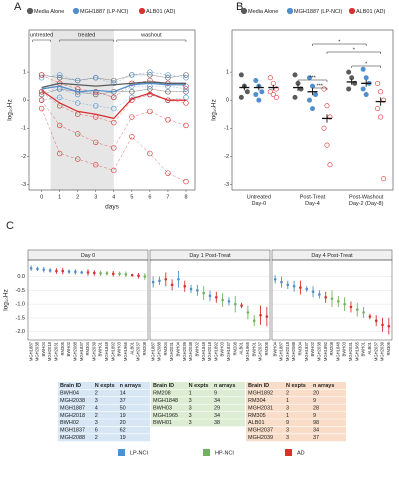  Describe the element at coordinates (209, 351) in the screenshot. I see `x-tick-label: MGH2018` at that location.